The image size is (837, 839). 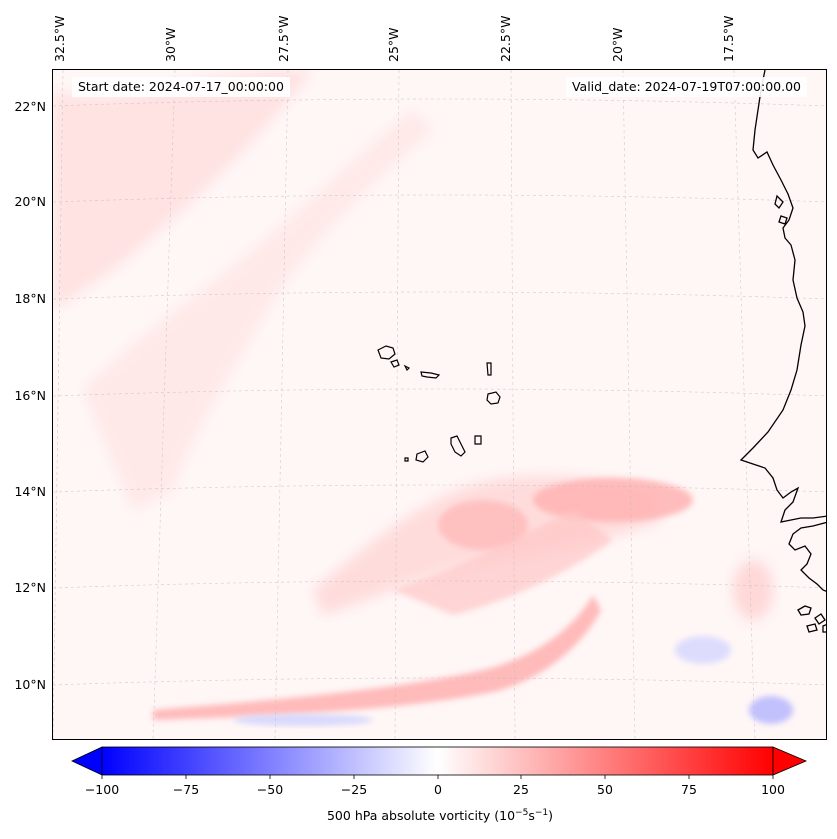 What do you see at coordinates (30, 587) in the screenshot?
I see `lat-label-12n: 12°N` at bounding box center [30, 587].